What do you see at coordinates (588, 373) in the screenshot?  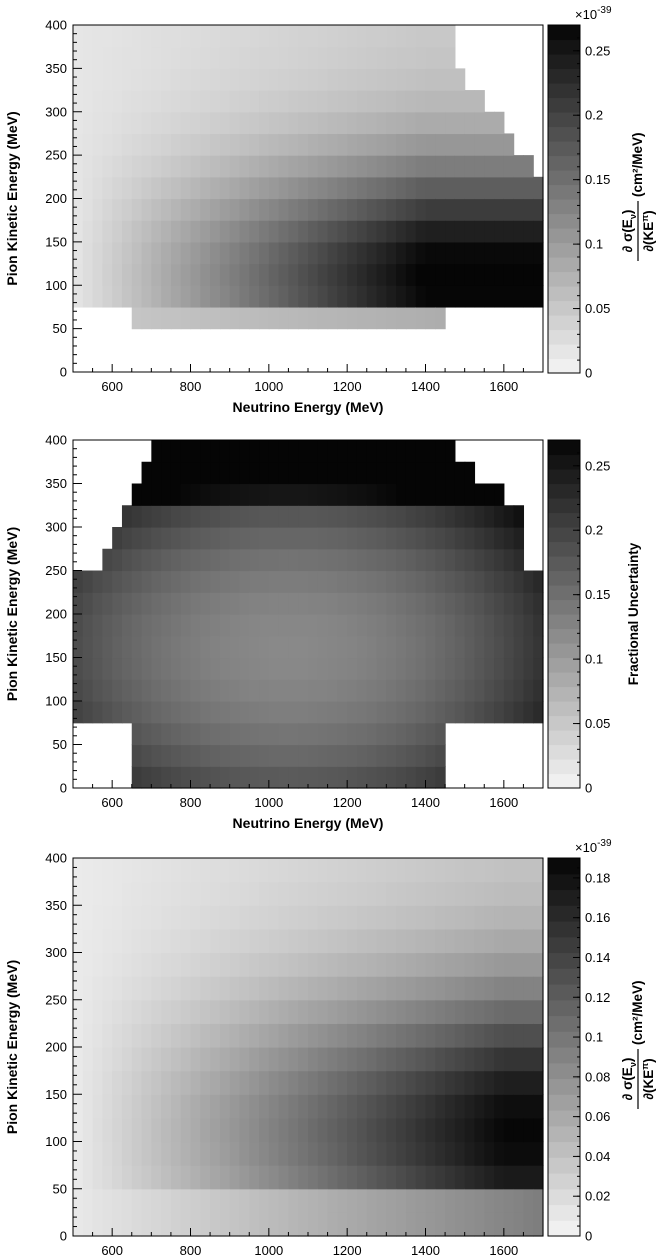 I see `colorbar-tick-label: 0` at bounding box center [588, 373].